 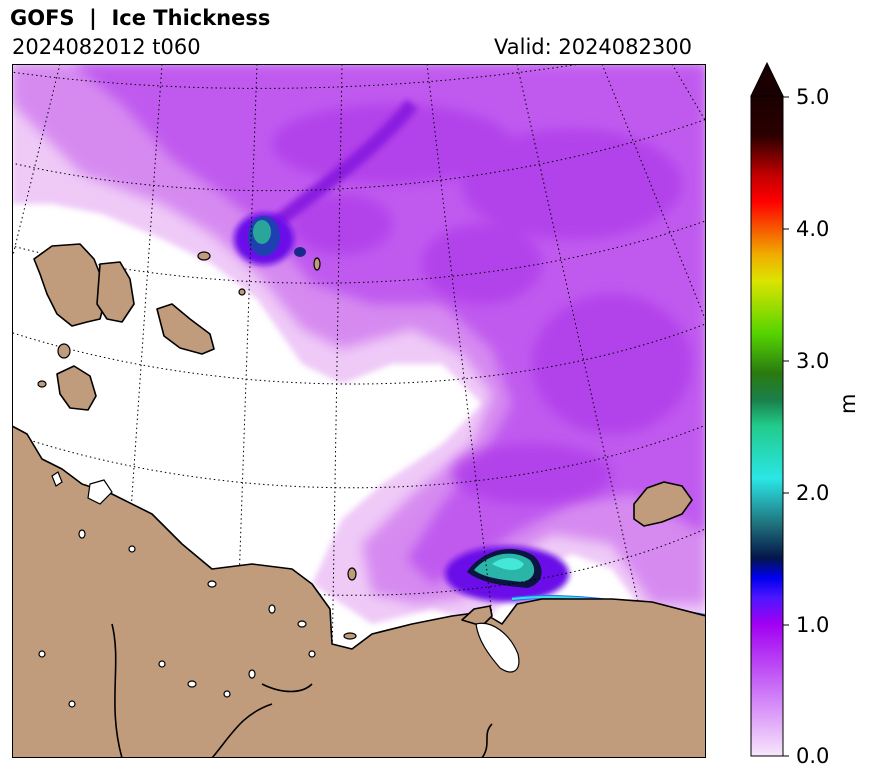 I want to click on map-title: GOFS | Ice Thickness, so click(x=140, y=18).